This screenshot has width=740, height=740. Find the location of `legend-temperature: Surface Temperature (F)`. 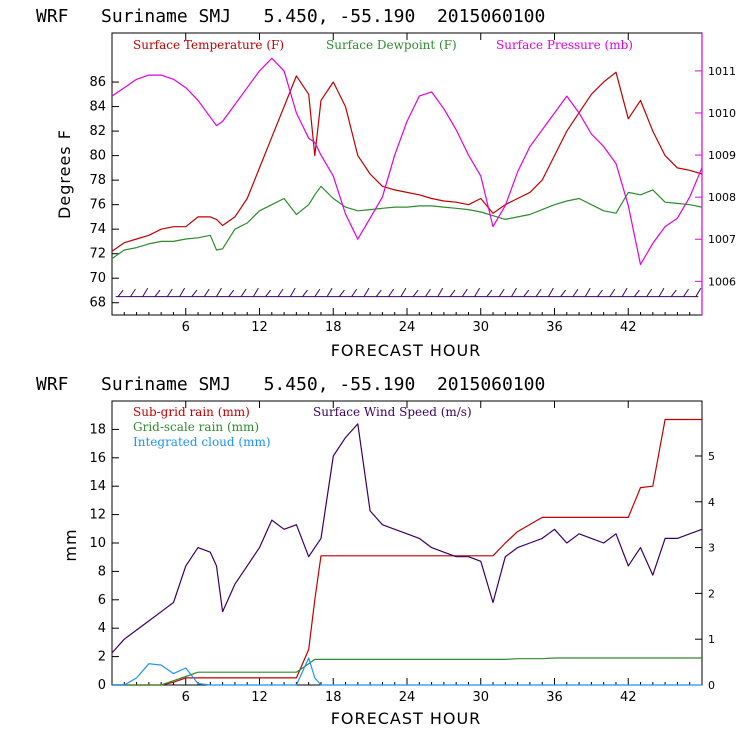

legend-temperature: Surface Temperature (F) is located at coordinates (208, 45).